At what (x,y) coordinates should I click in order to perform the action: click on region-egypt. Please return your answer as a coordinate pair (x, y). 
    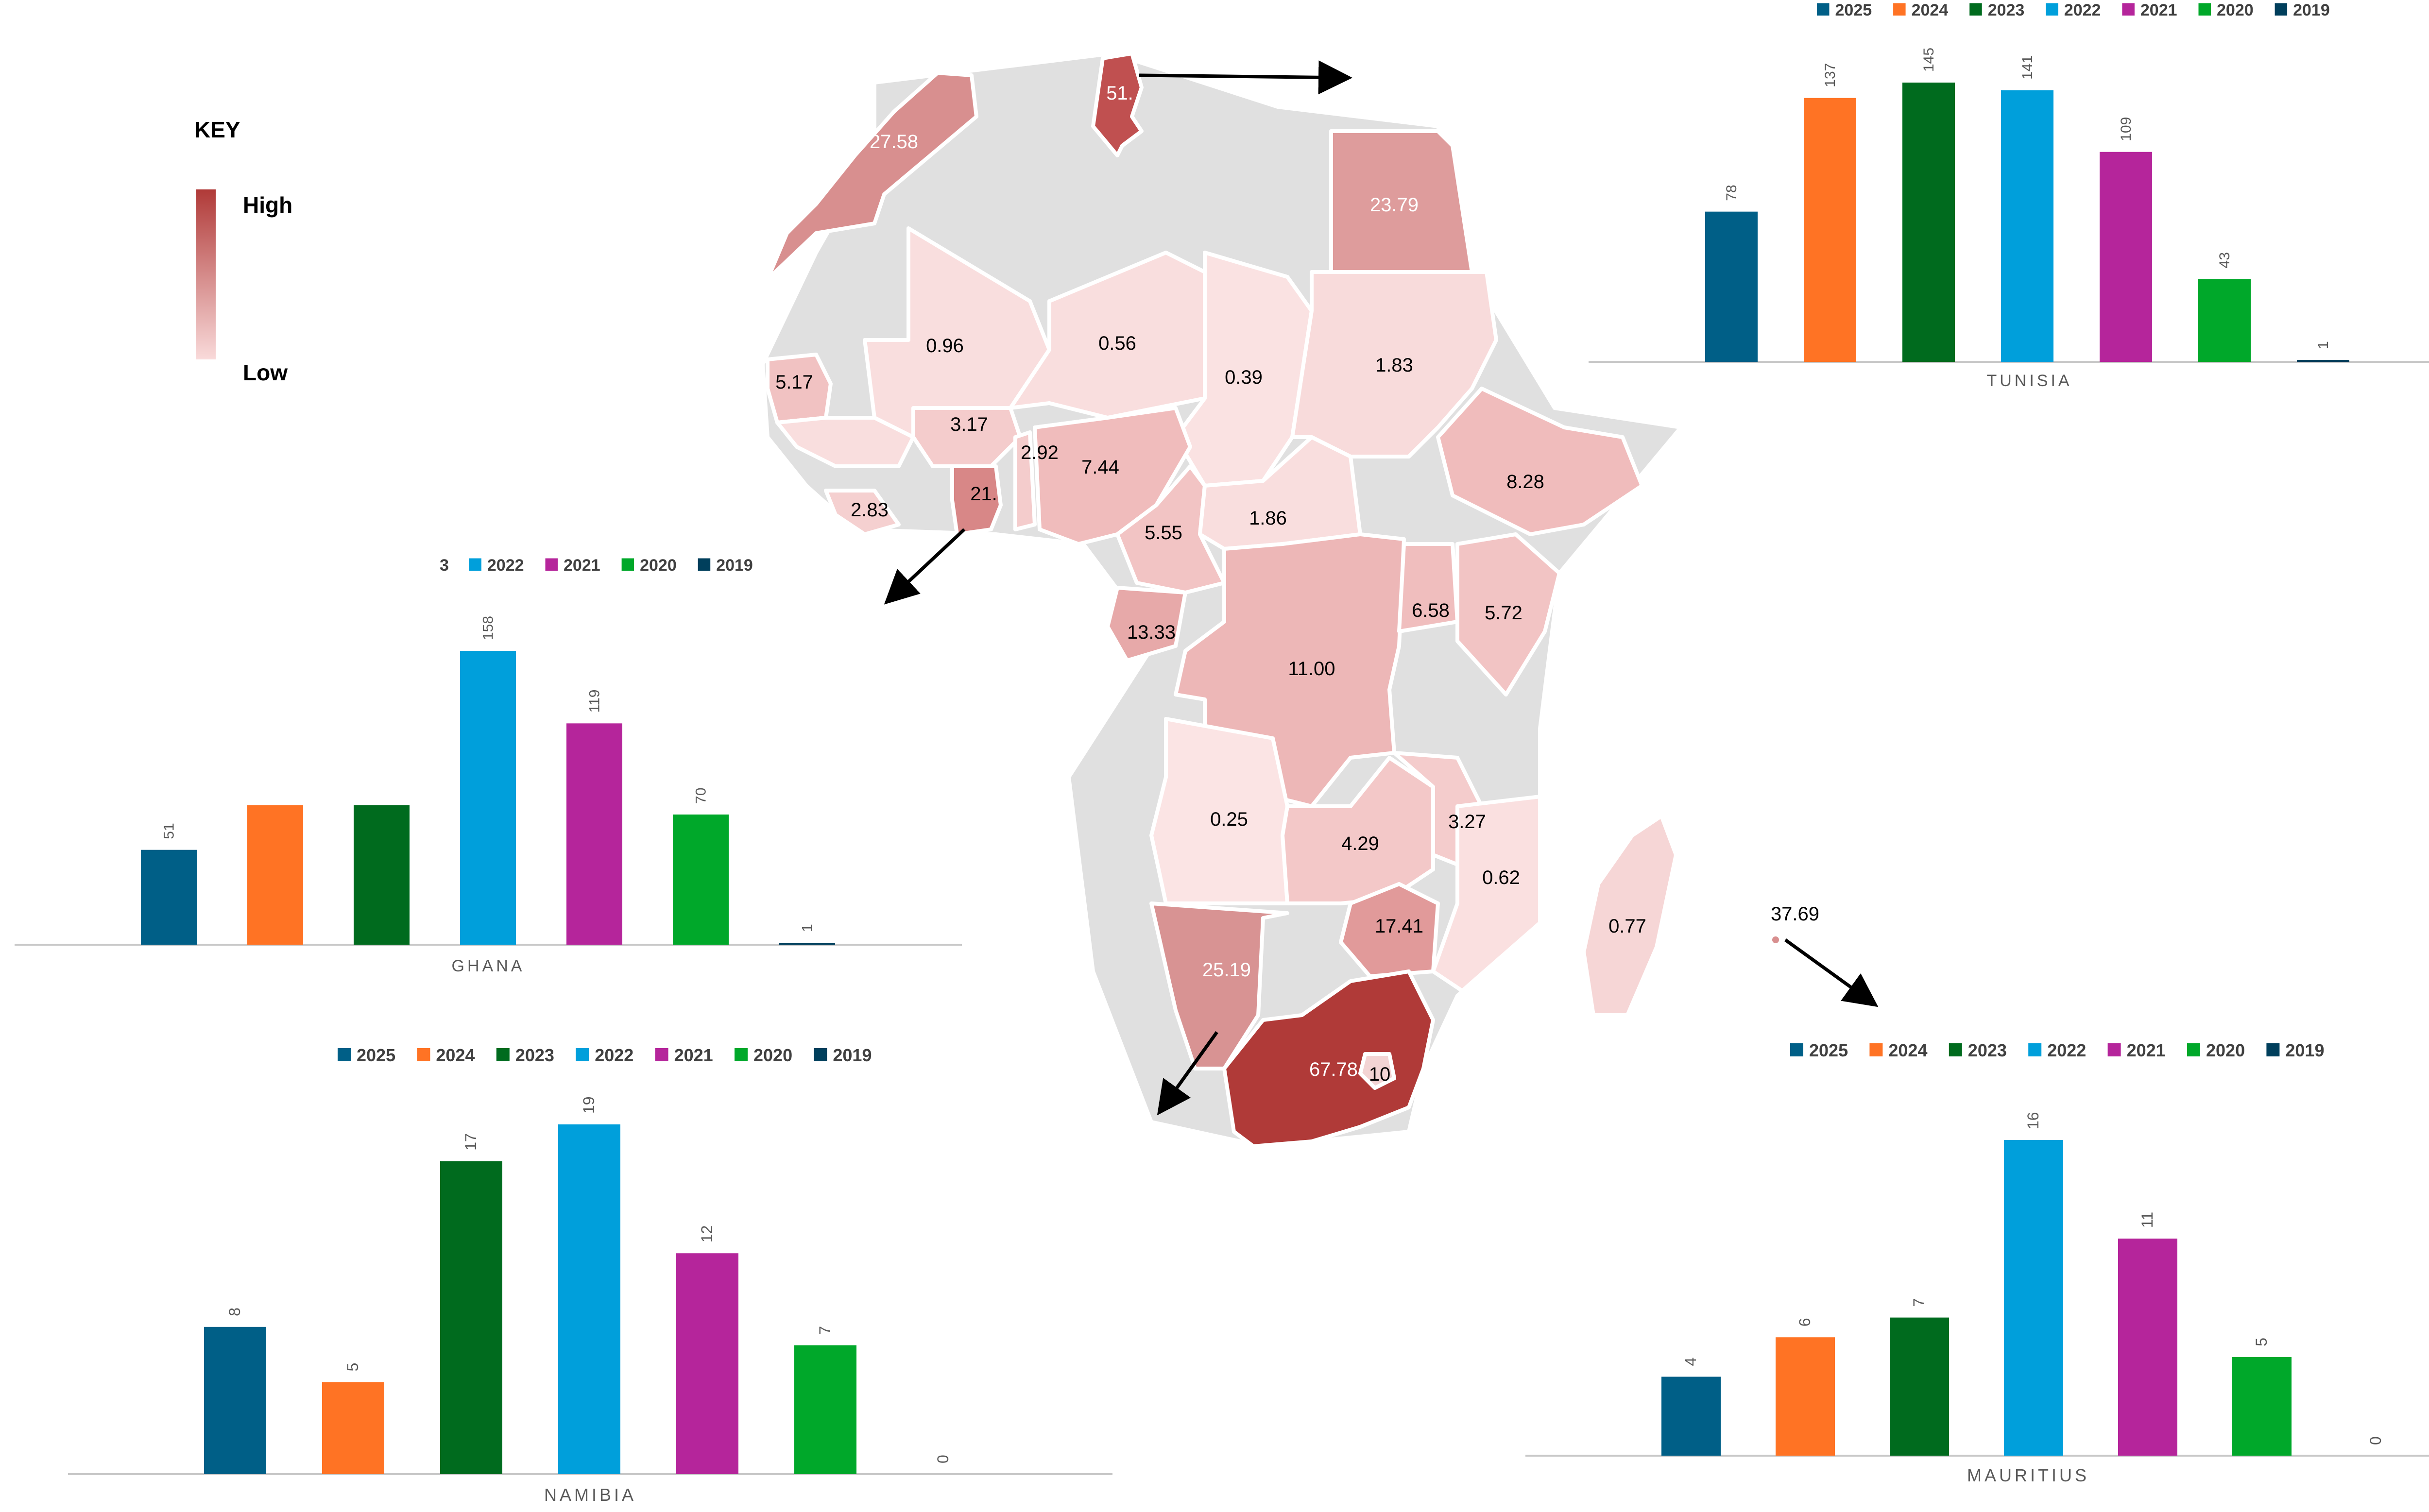
    Looking at the image, I should click on (1402, 202).